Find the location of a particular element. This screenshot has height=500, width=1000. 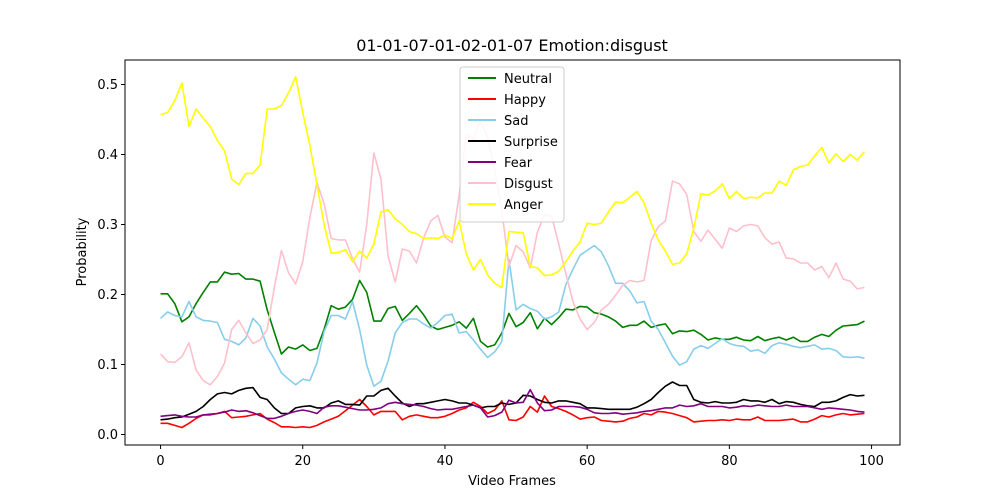

y-tick-label: 0.3 is located at coordinates (107, 225).